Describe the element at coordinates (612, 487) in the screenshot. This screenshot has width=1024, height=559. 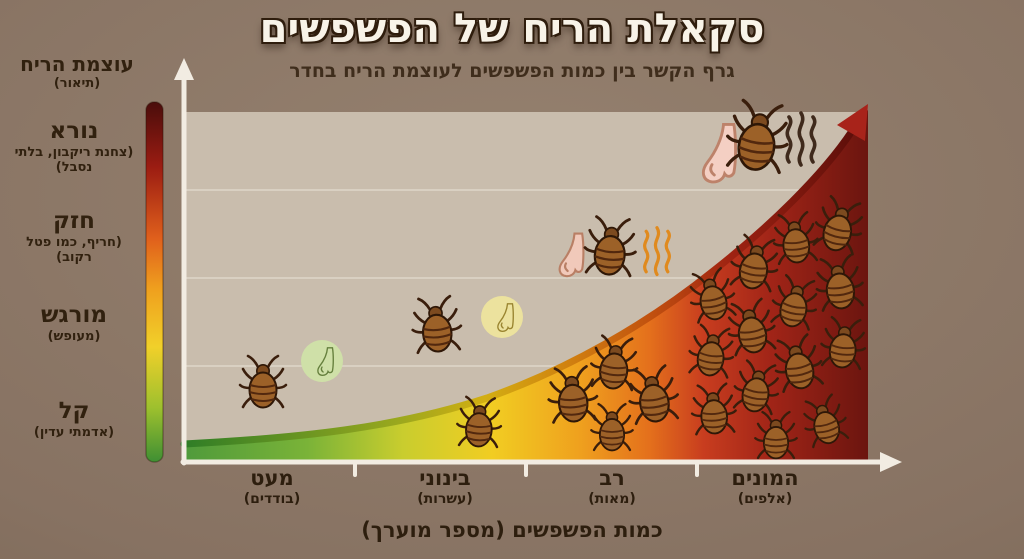
I see `x-category-many: רב (מאות)` at that location.